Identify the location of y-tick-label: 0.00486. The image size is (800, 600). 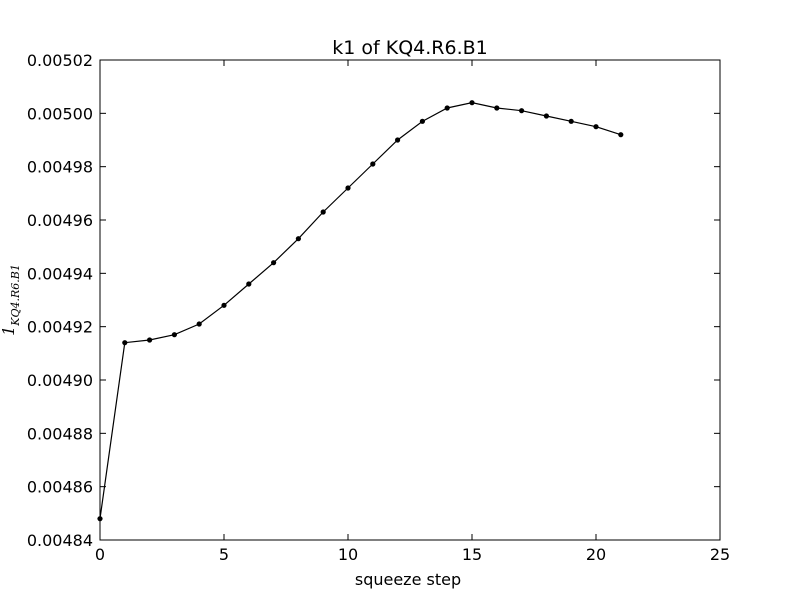
(60, 487).